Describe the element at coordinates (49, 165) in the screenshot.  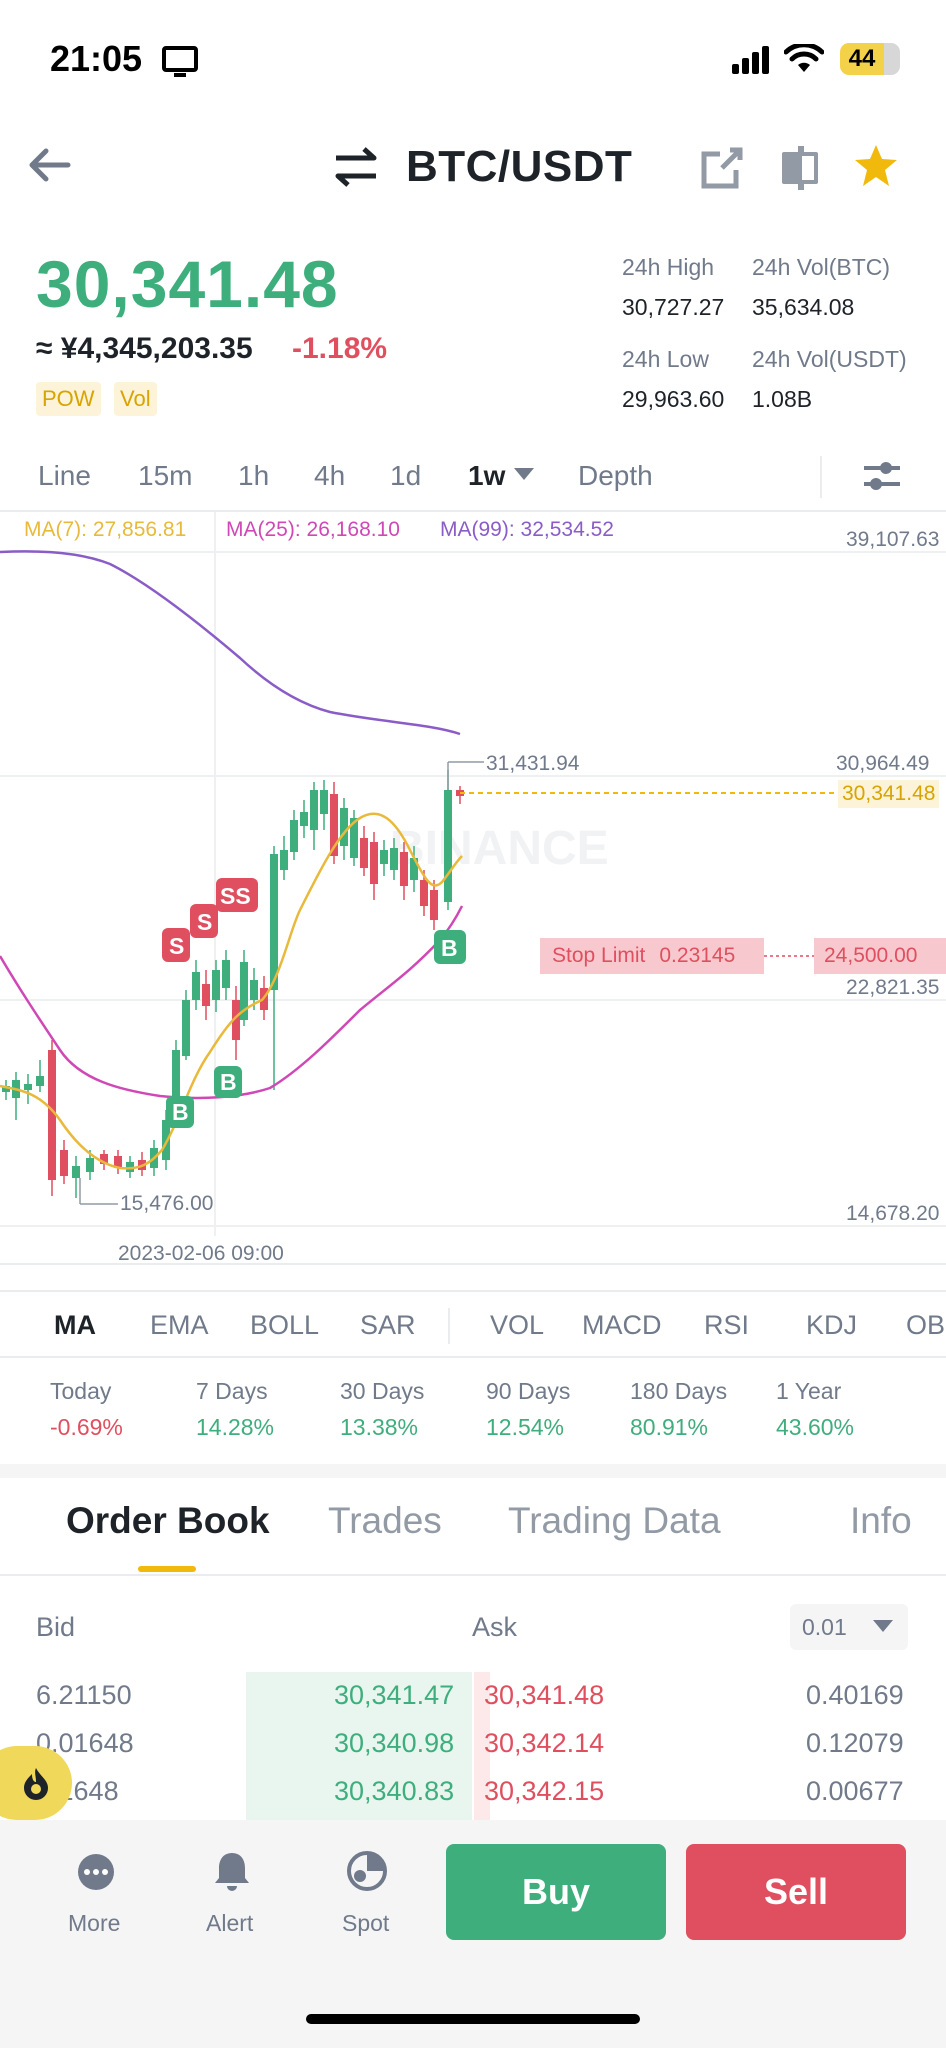
I see `back-arrow-icon` at that location.